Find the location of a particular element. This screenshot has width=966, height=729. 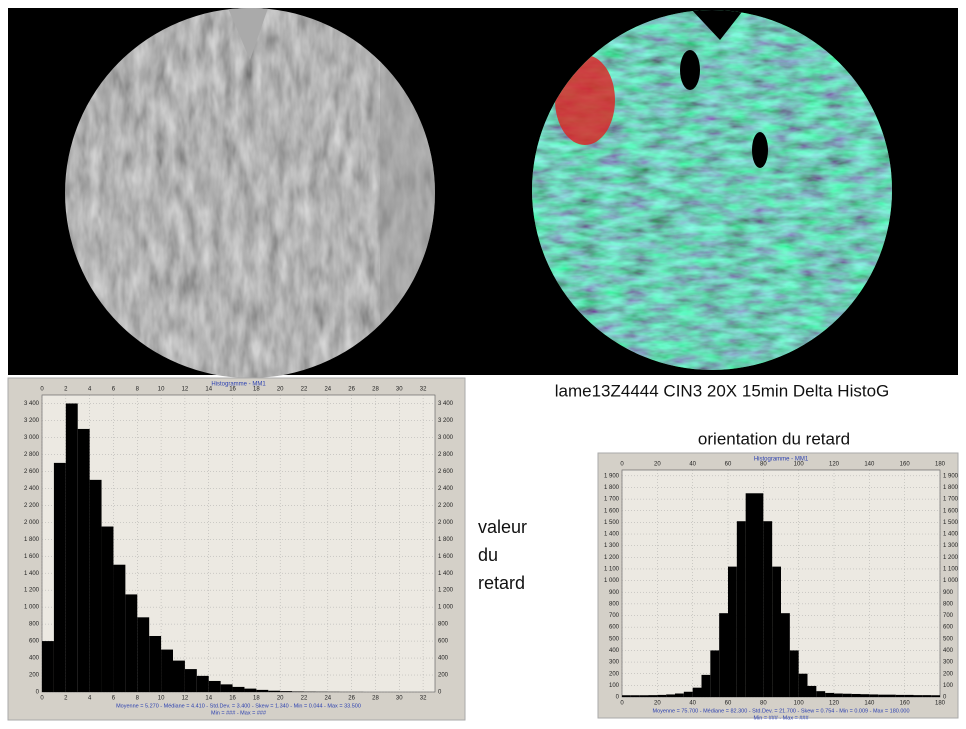

x-tick-label: 16 is located at coordinates (232, 699).